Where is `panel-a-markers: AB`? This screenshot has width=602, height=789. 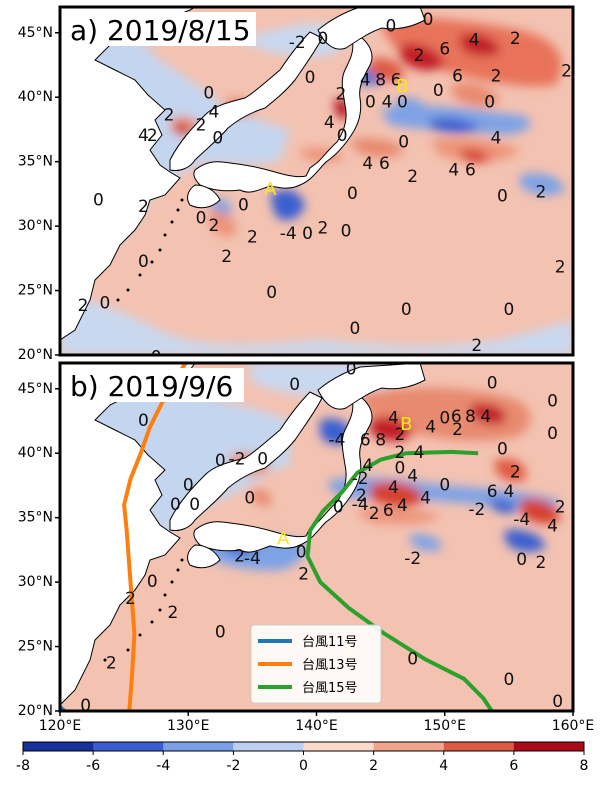 panel-a-markers: AB is located at coordinates (336, 138).